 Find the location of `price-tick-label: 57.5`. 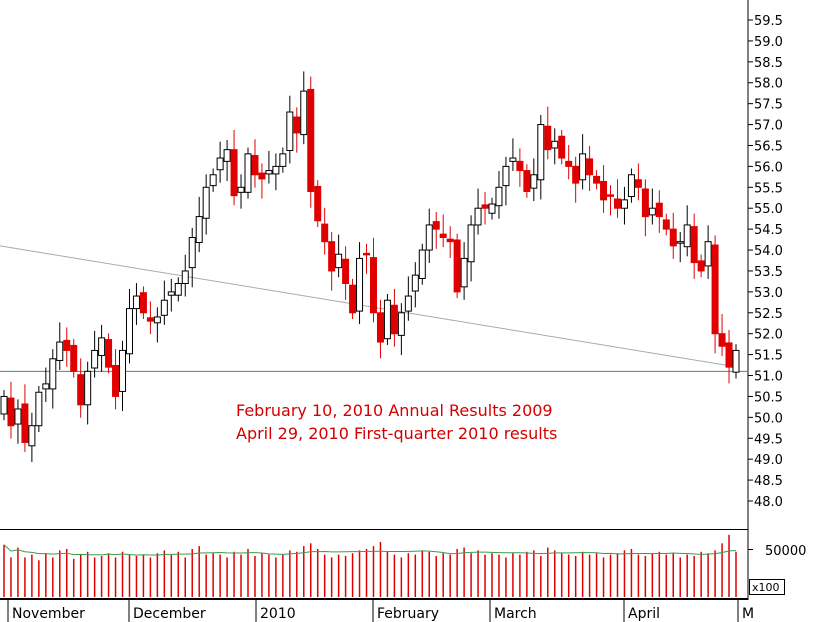

price-tick-label: 57.5 is located at coordinates (768, 105).